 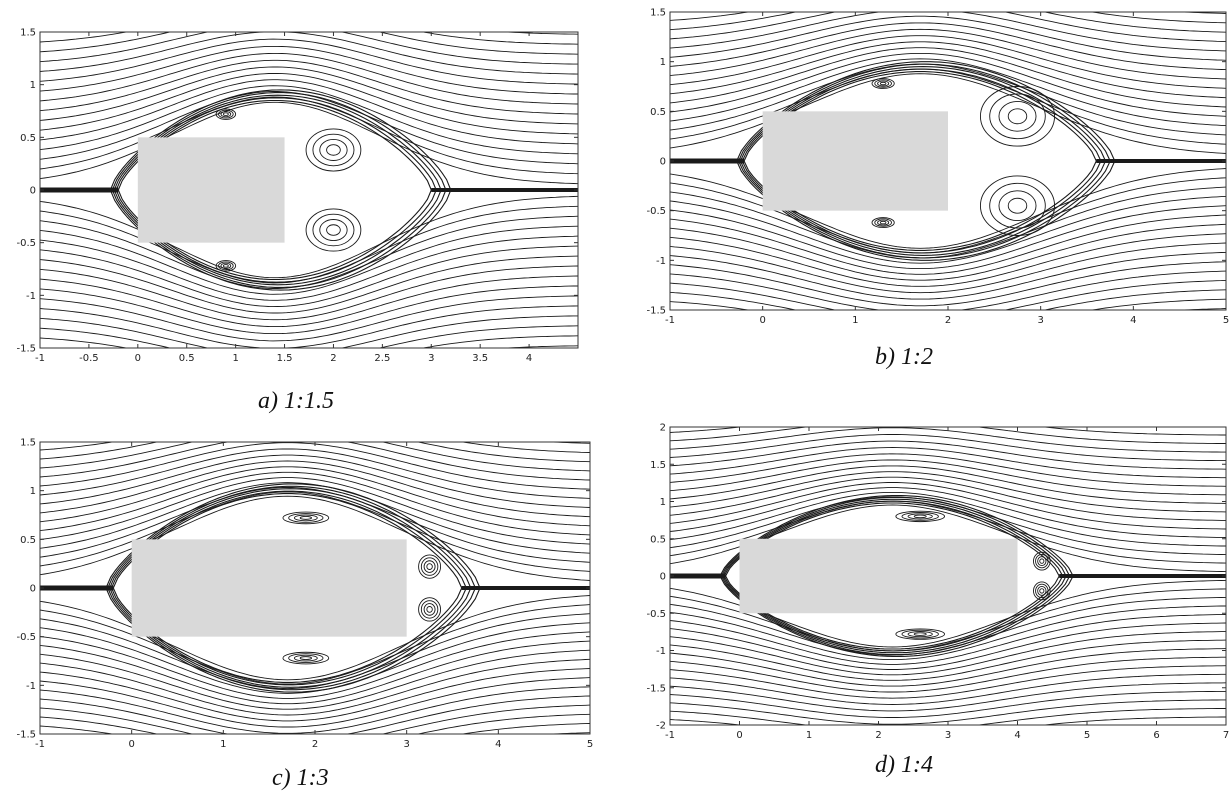 I want to click on x-tick-label: 2, so click(x=948, y=320).